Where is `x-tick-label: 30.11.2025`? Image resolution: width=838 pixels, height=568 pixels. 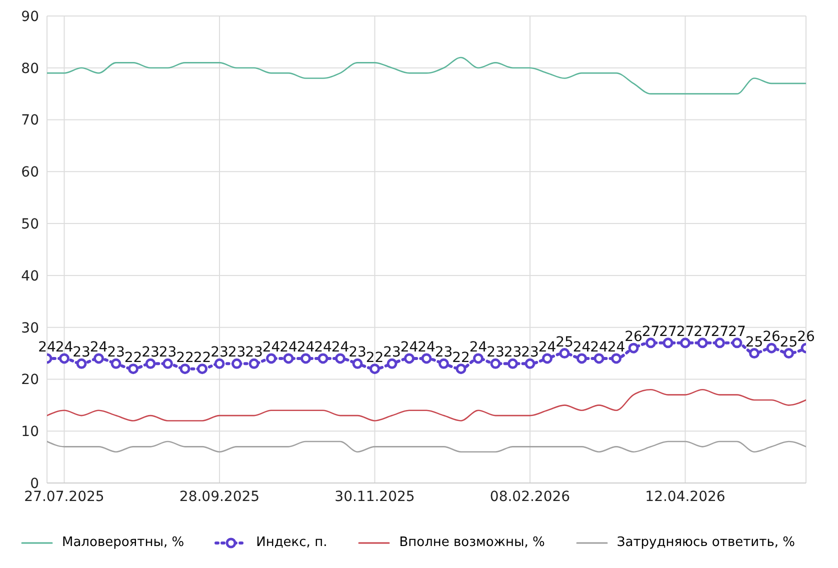 x-tick-label: 30.11.2025 is located at coordinates (374, 496).